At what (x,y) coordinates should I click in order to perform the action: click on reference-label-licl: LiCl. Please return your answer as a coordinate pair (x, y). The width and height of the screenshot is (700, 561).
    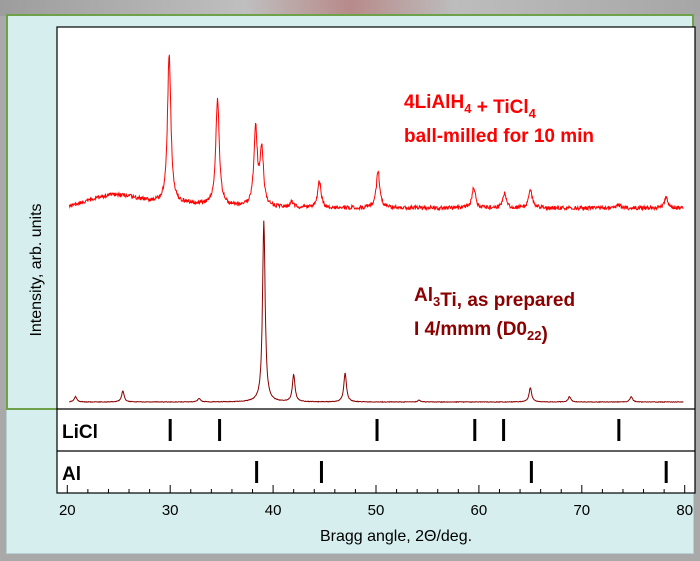
    Looking at the image, I should click on (80, 432).